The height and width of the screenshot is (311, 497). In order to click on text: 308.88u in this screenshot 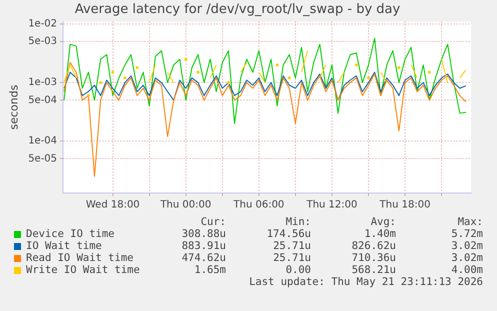, I will do `click(204, 234)`.